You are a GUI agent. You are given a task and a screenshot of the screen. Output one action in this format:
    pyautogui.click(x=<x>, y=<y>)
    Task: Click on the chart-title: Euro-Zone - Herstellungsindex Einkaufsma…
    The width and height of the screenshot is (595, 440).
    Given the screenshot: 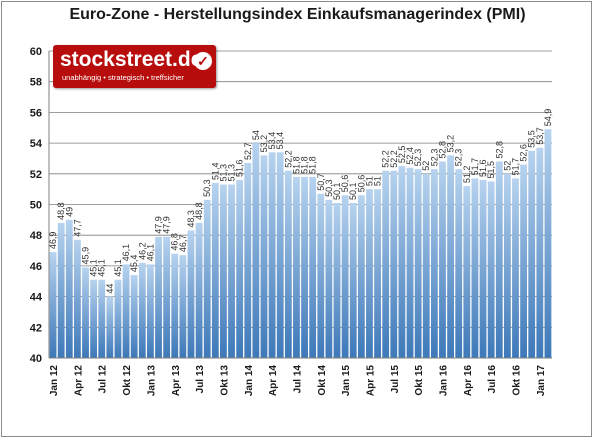 What is the action you would take?
    pyautogui.click(x=297, y=14)
    